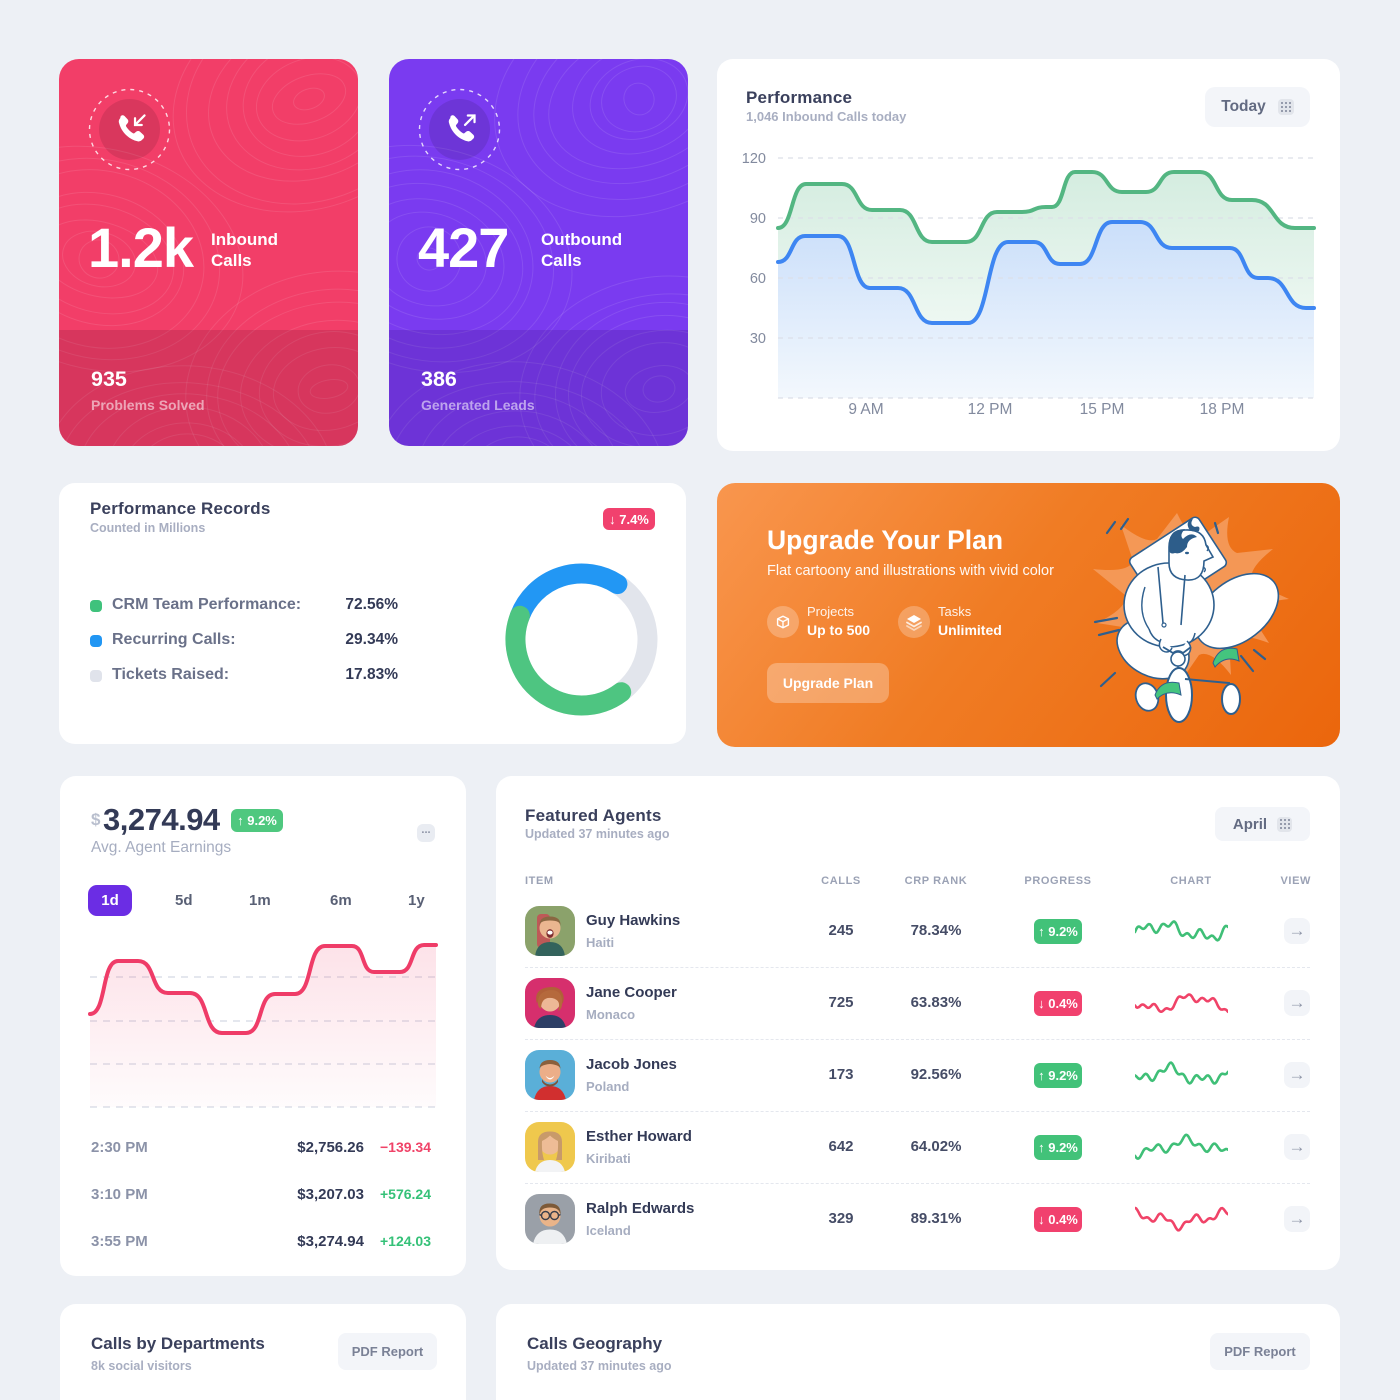 Image resolution: width=1400 pixels, height=1400 pixels. I want to click on svg-text: 60, so click(758, 279).